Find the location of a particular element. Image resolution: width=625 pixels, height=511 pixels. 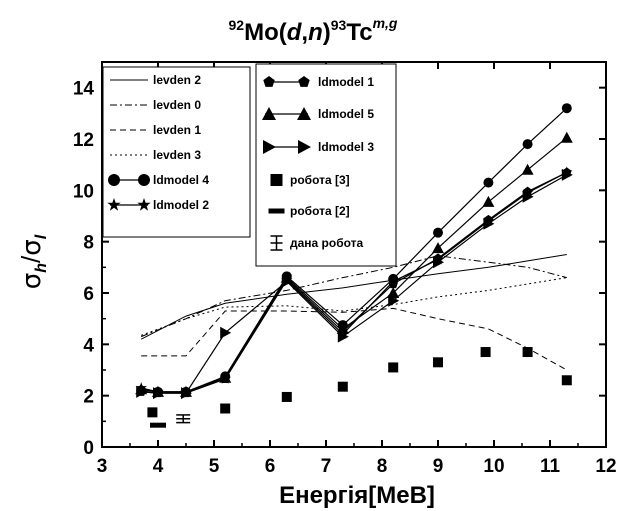

legend-entry: робота [3] is located at coordinates (310, 180).